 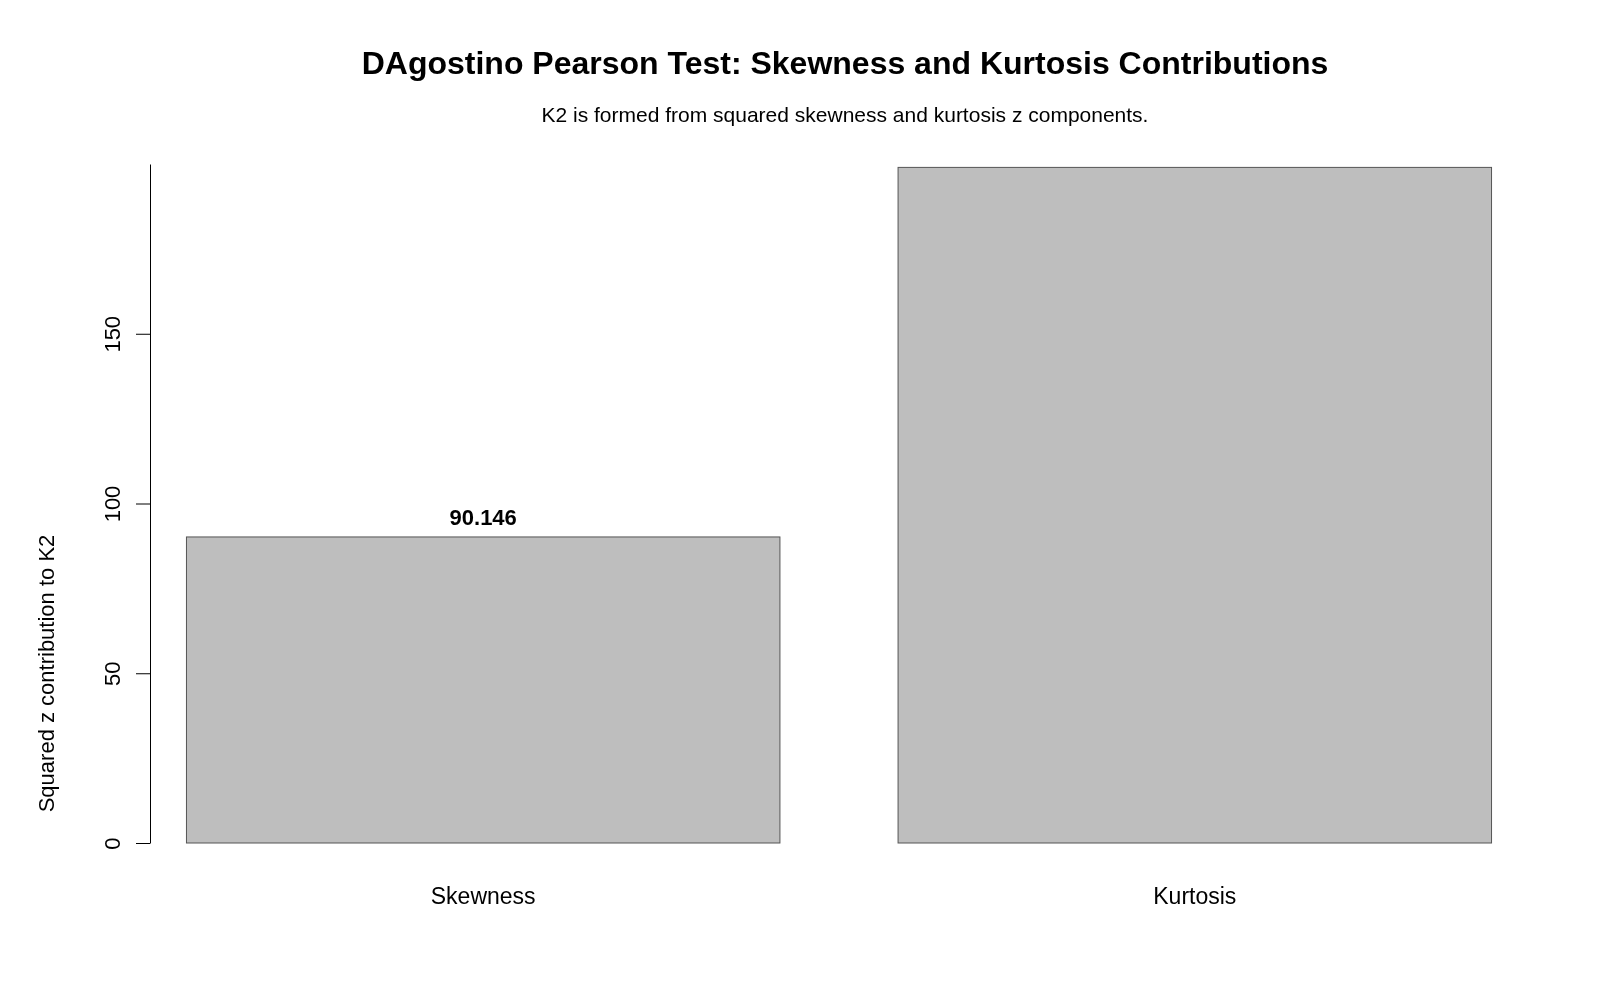 What do you see at coordinates (1195, 896) in the screenshot?
I see `x-tick-label: Kurtosis` at bounding box center [1195, 896].